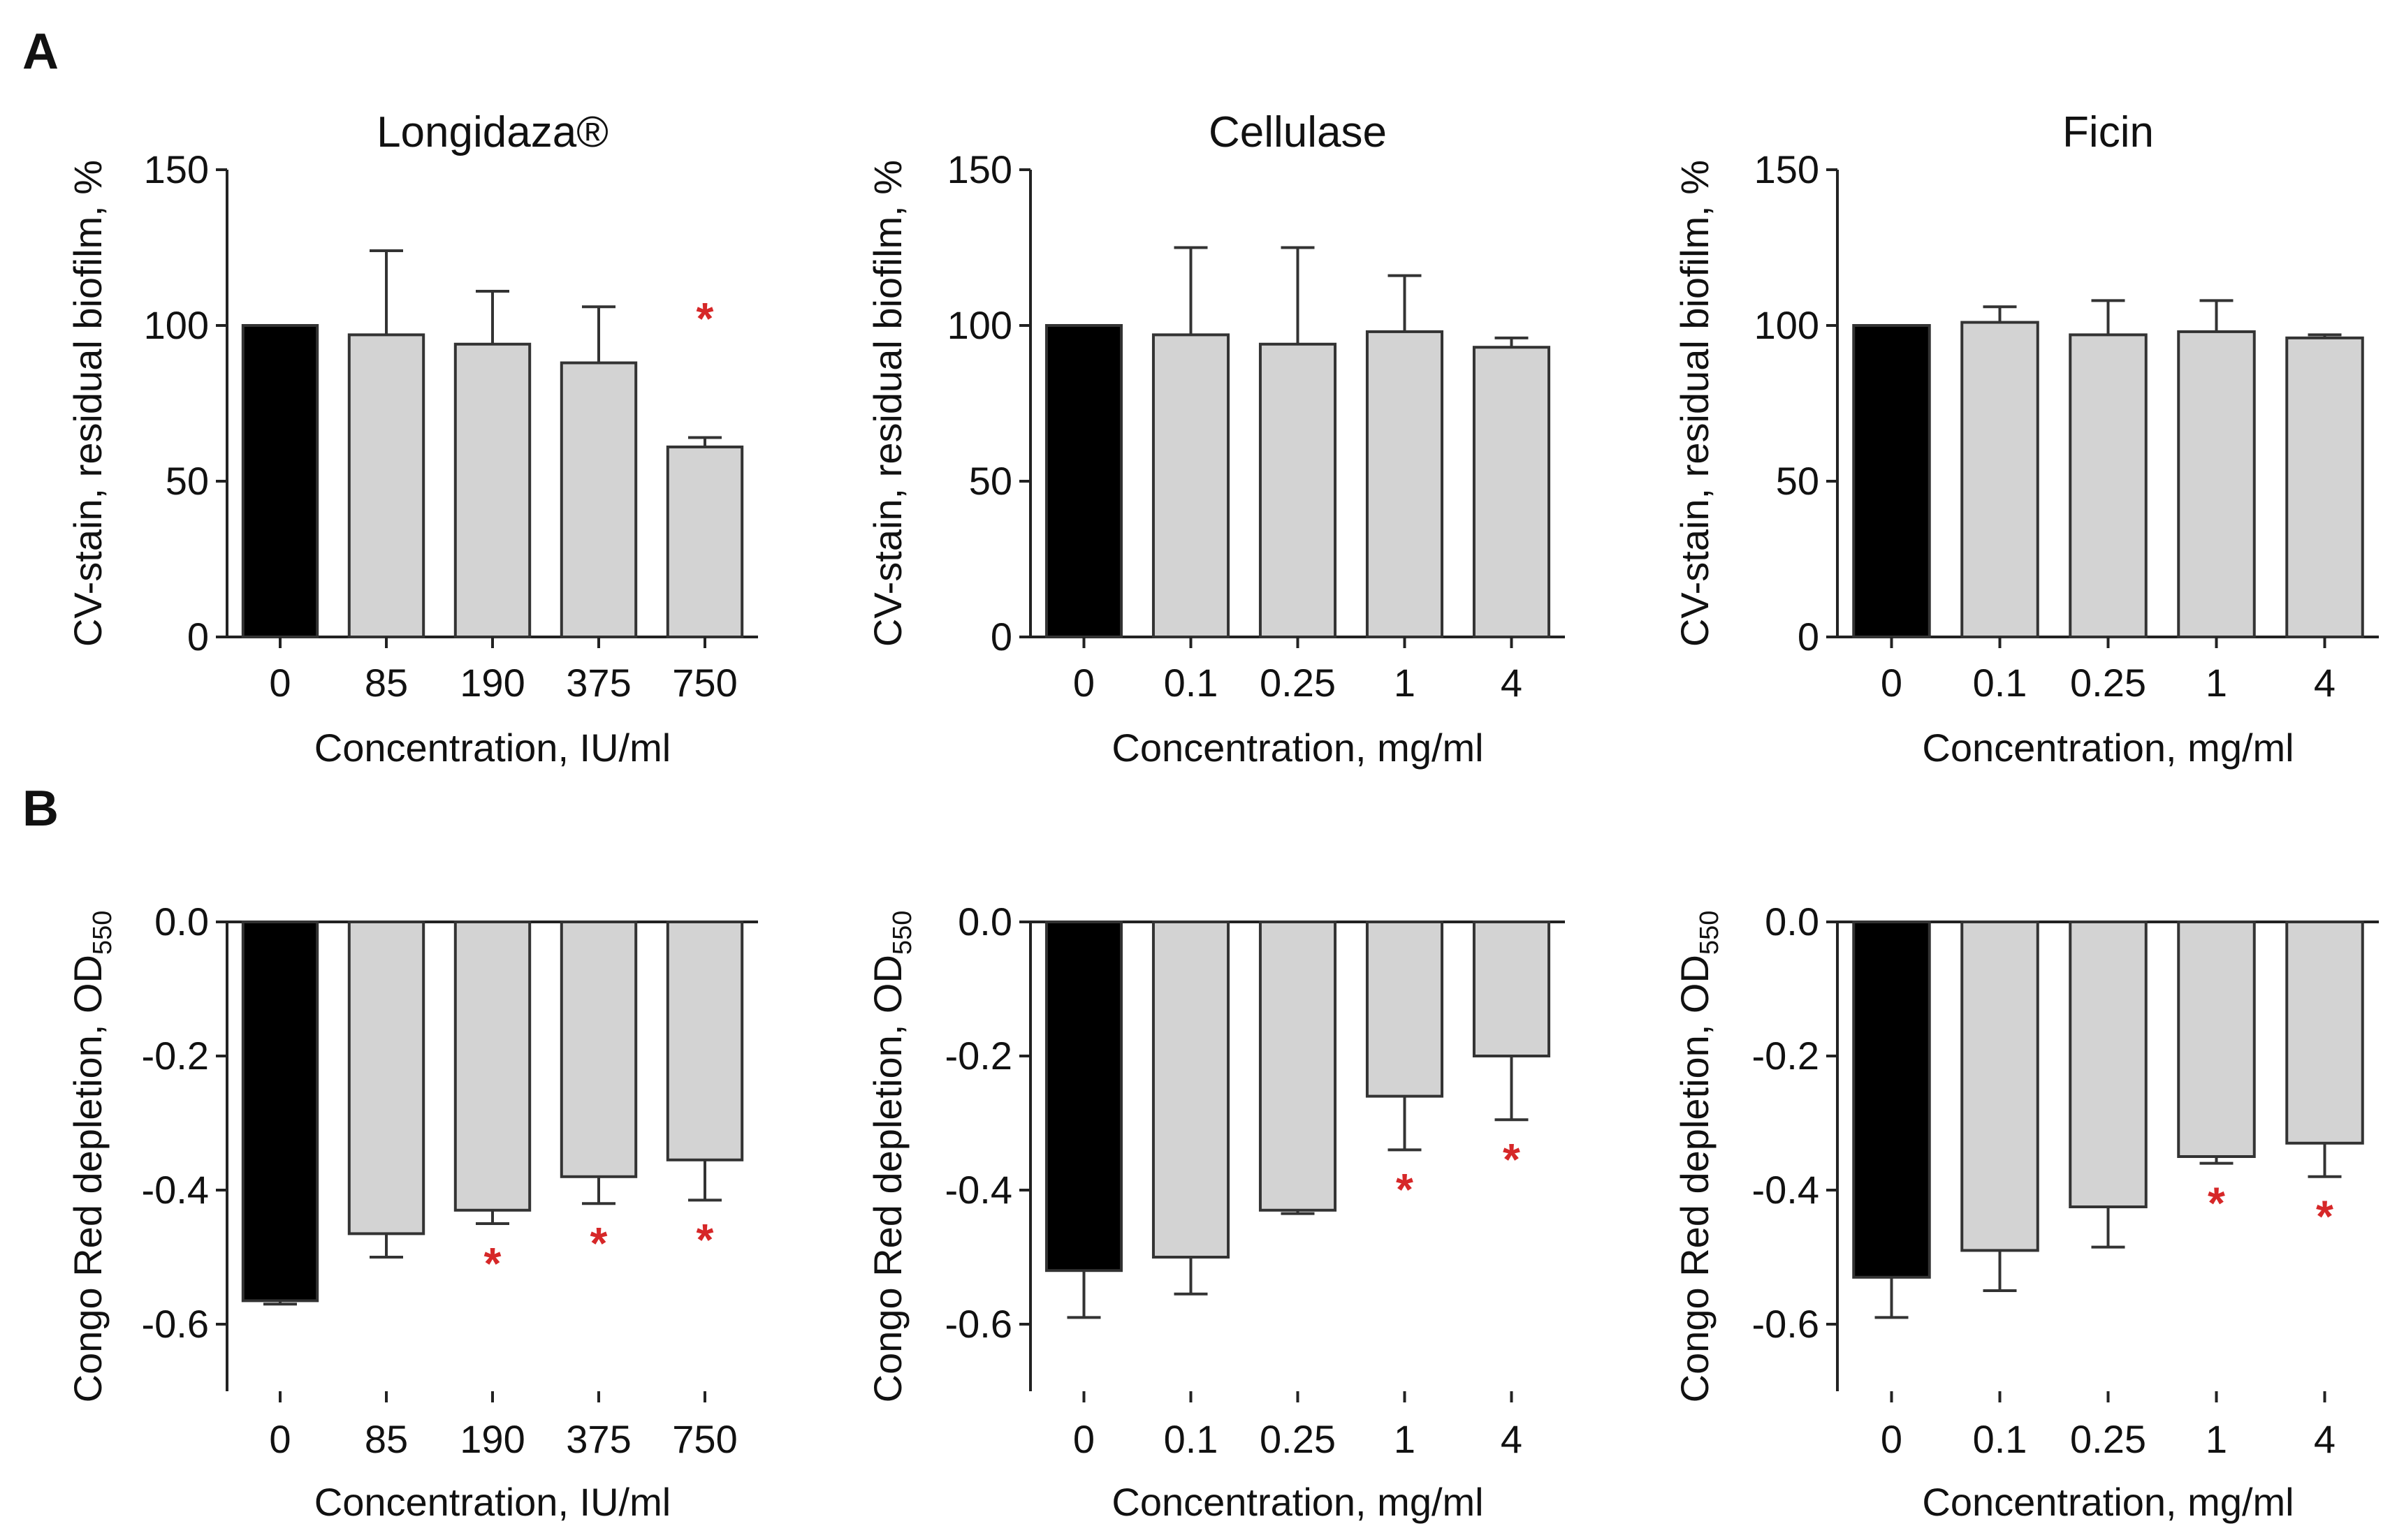 This screenshot has width=2397, height=1540. I want to click on chart-title: Longidaza®, so click(493, 132).